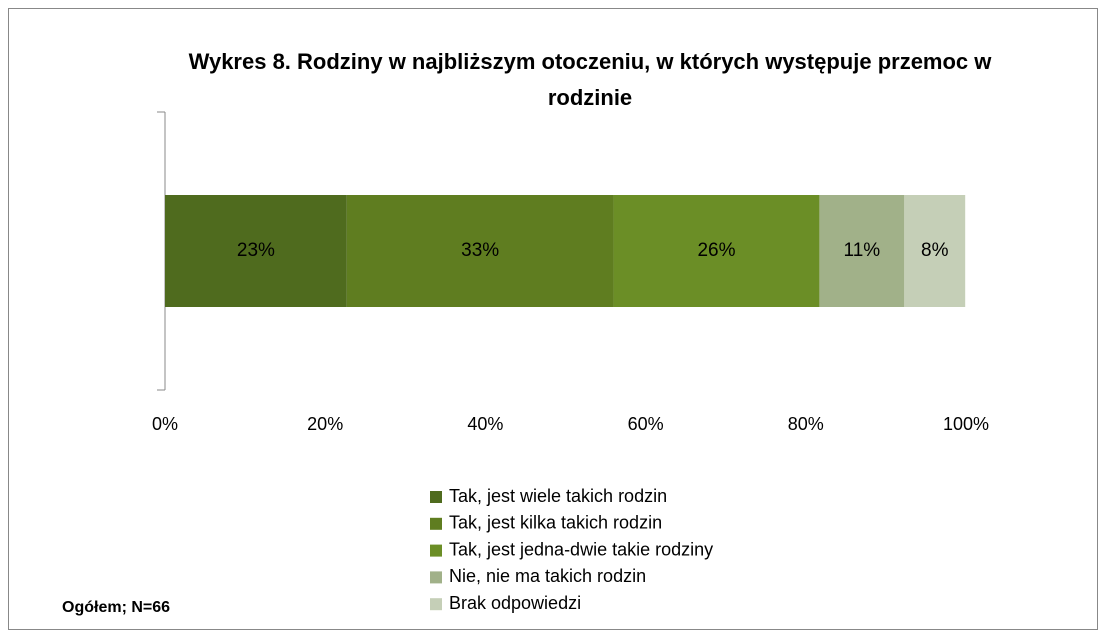 This screenshot has height=638, width=1109. What do you see at coordinates (806, 424) in the screenshot?
I see `x-tick-label: 80%` at bounding box center [806, 424].